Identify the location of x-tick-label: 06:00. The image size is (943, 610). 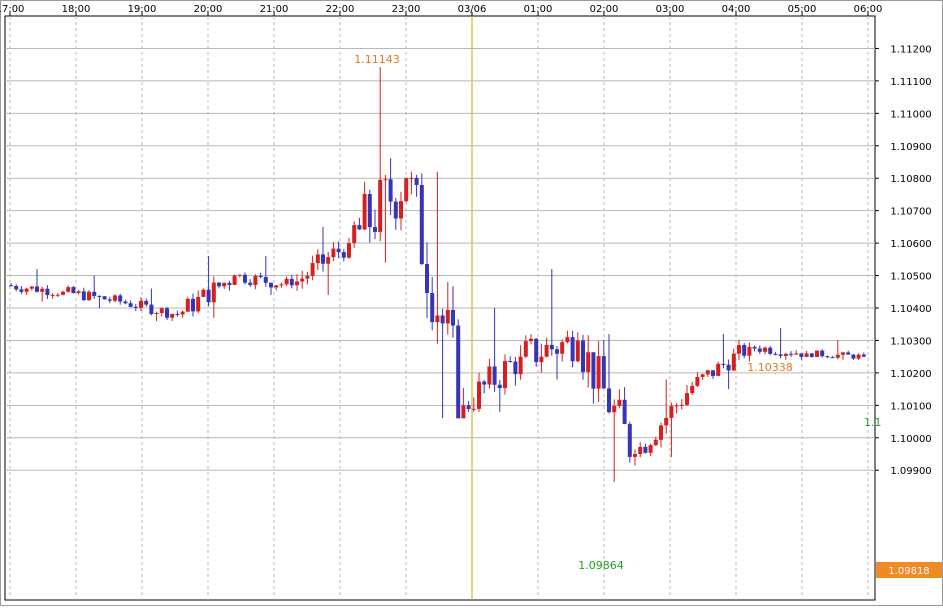
(868, 9).